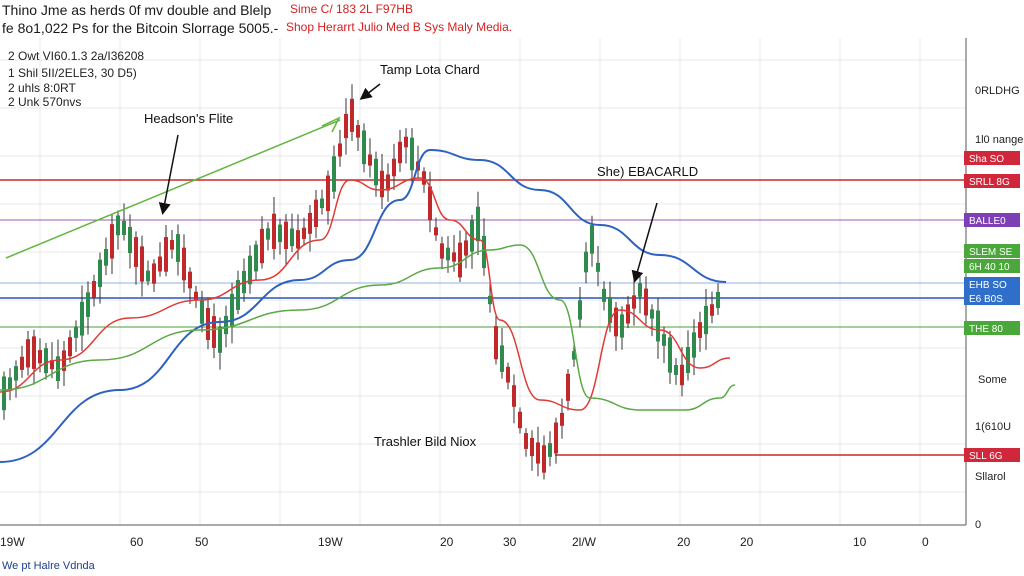  Describe the element at coordinates (464, 542) in the screenshot. I see `x-axis-ticks: 19W 60 50 19W 20 30 2l/W 20 20 10 0` at that location.